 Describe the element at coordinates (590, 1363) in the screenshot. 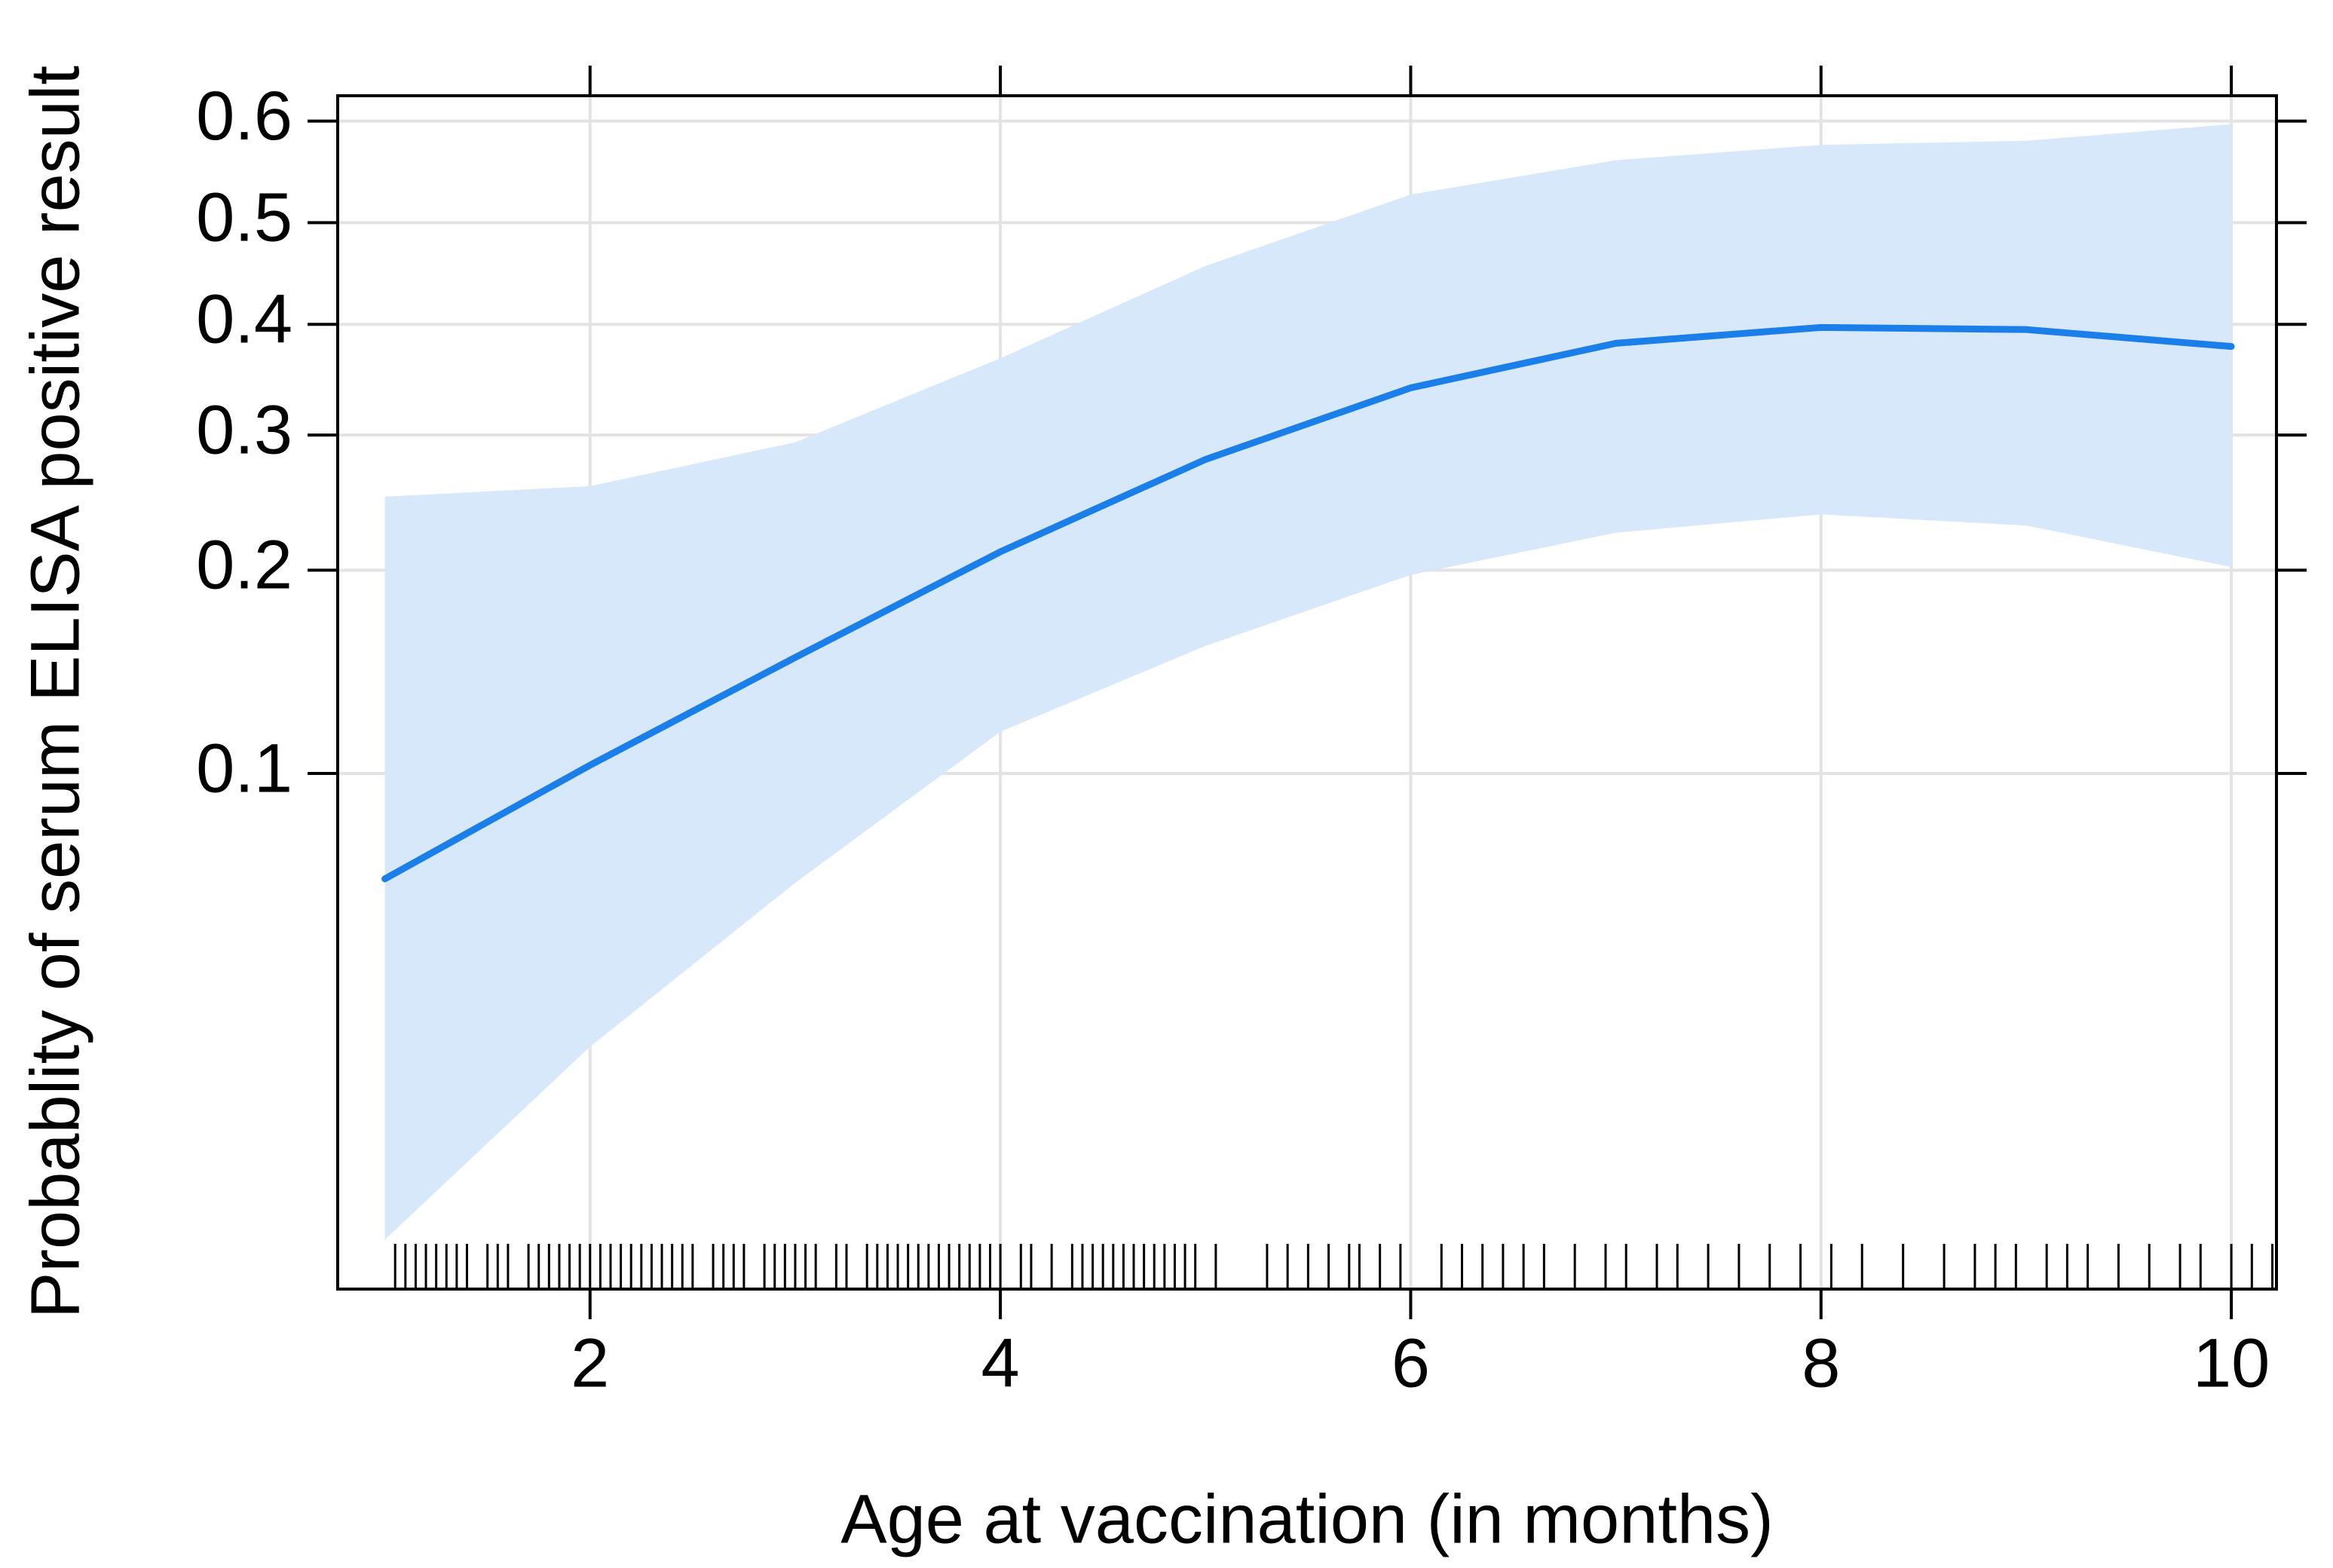

I see `x-tick-label: 2` at that location.